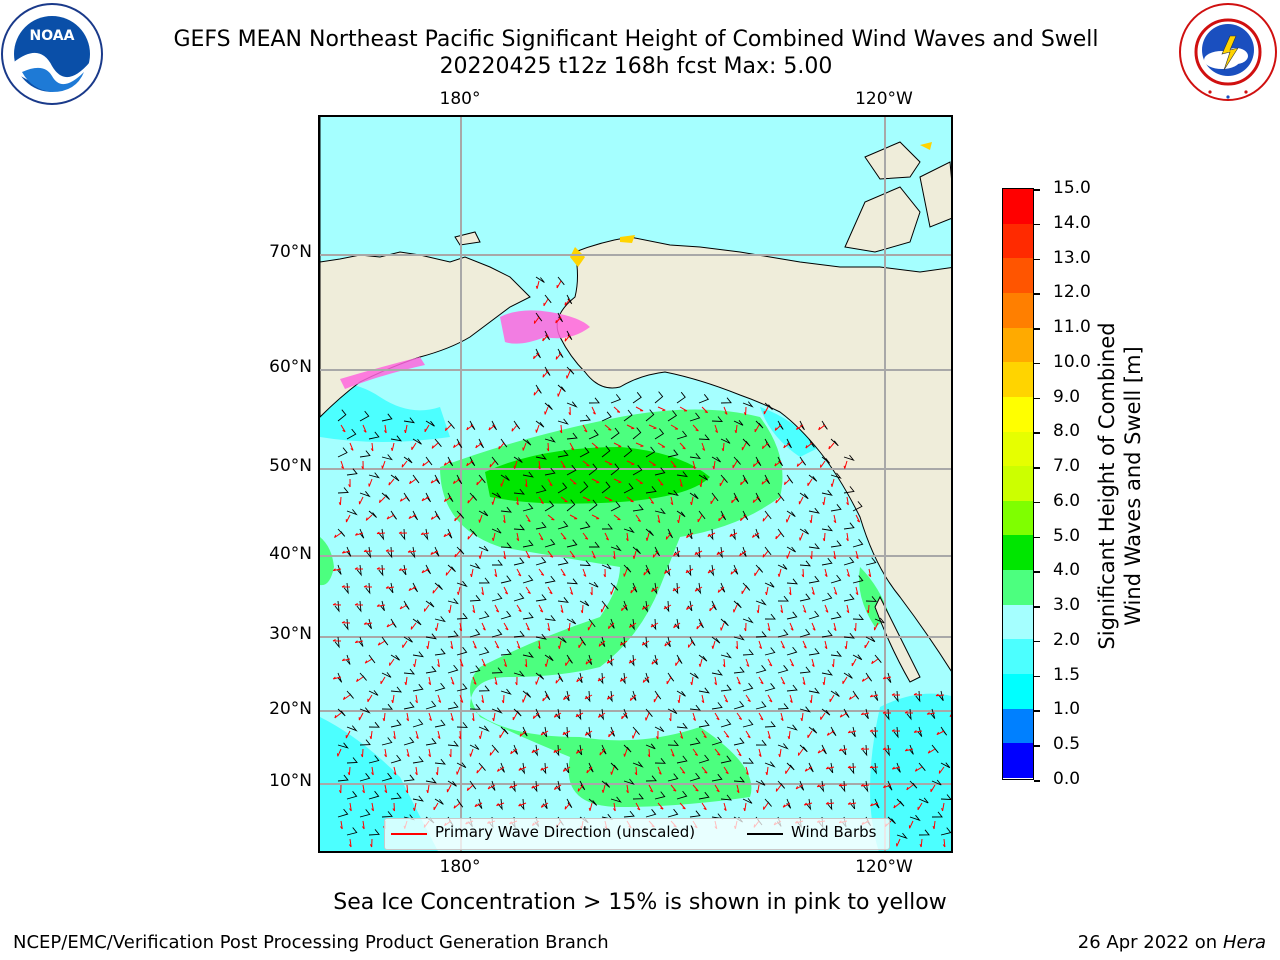  Describe the element at coordinates (884, 99) in the screenshot. I see `lon-tick-top-120w: 120°W` at that location.